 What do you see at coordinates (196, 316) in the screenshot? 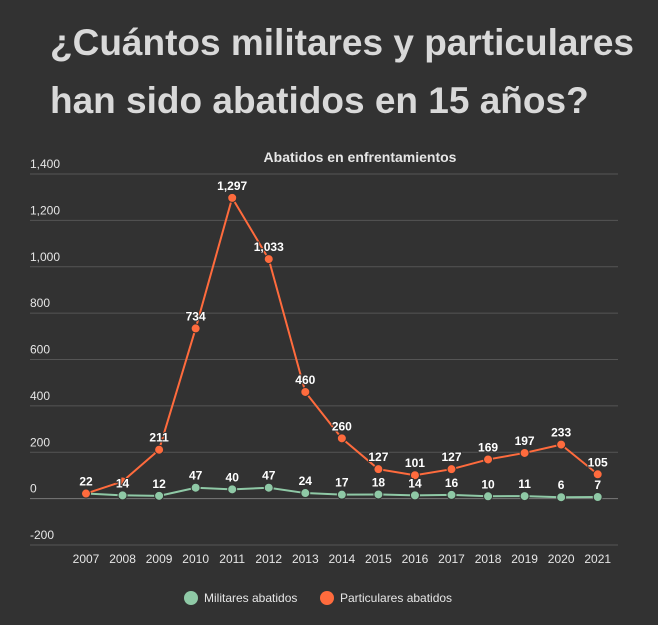
I see `data-label: 734` at bounding box center [196, 316].